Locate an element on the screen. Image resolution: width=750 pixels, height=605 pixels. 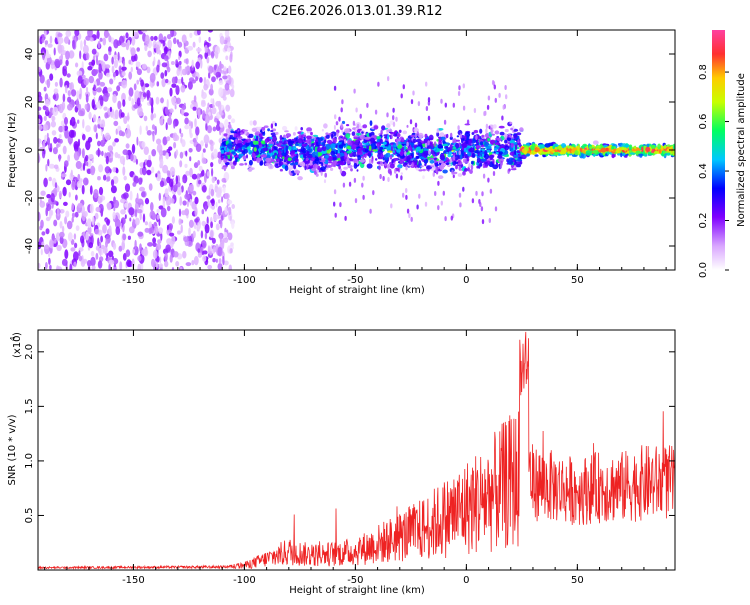
snr-x-tick-label: -150 is located at coordinates (133, 580).